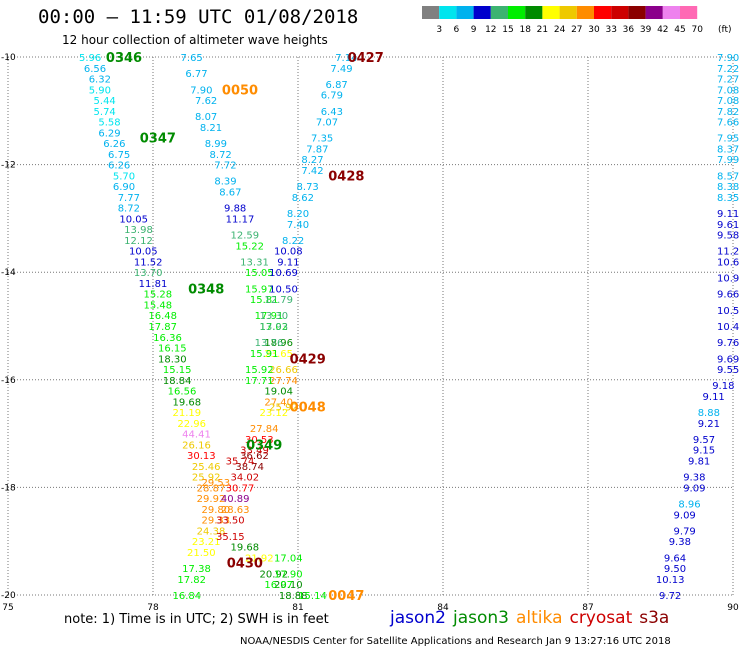 The image size is (740, 650). What do you see at coordinates (167, 338) in the screenshot?
I see `swh-value: 16.36` at bounding box center [167, 338].